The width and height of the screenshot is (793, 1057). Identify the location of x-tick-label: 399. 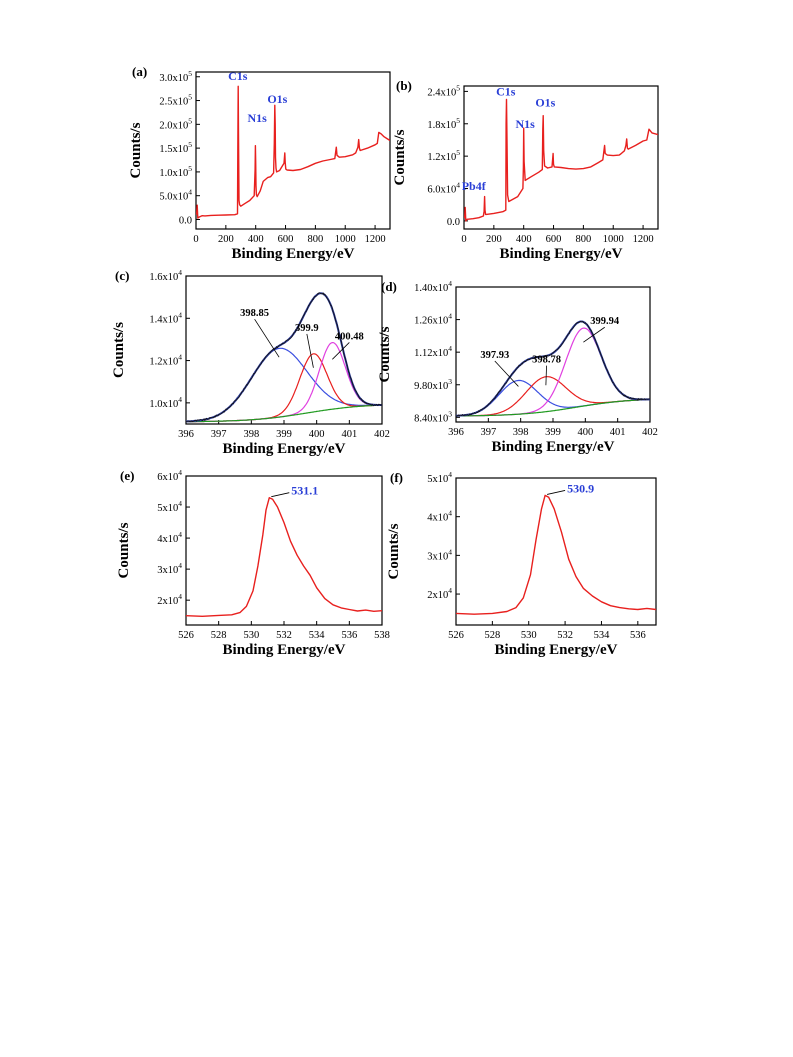
(553, 432).